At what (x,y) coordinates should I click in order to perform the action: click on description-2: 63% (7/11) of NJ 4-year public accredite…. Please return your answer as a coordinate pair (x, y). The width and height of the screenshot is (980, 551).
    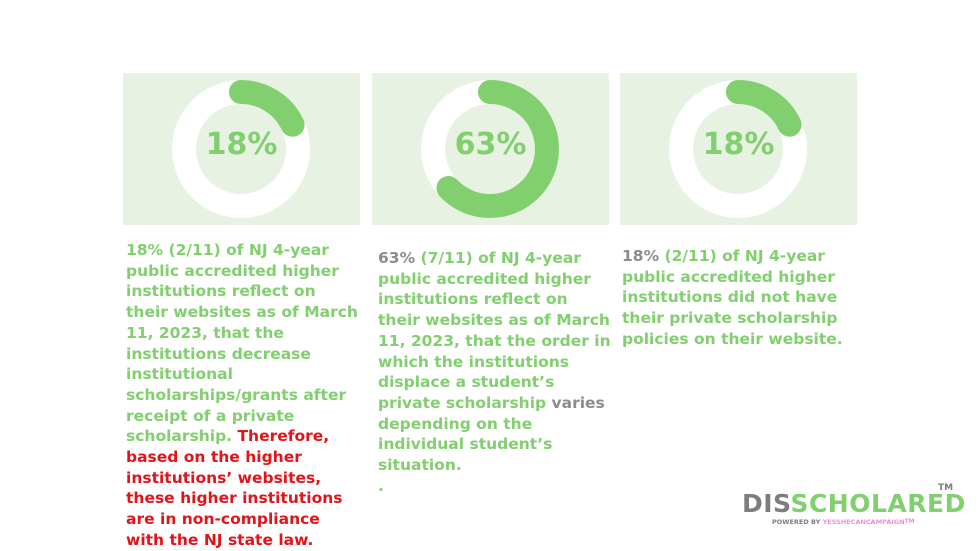
    Looking at the image, I should click on (496, 372).